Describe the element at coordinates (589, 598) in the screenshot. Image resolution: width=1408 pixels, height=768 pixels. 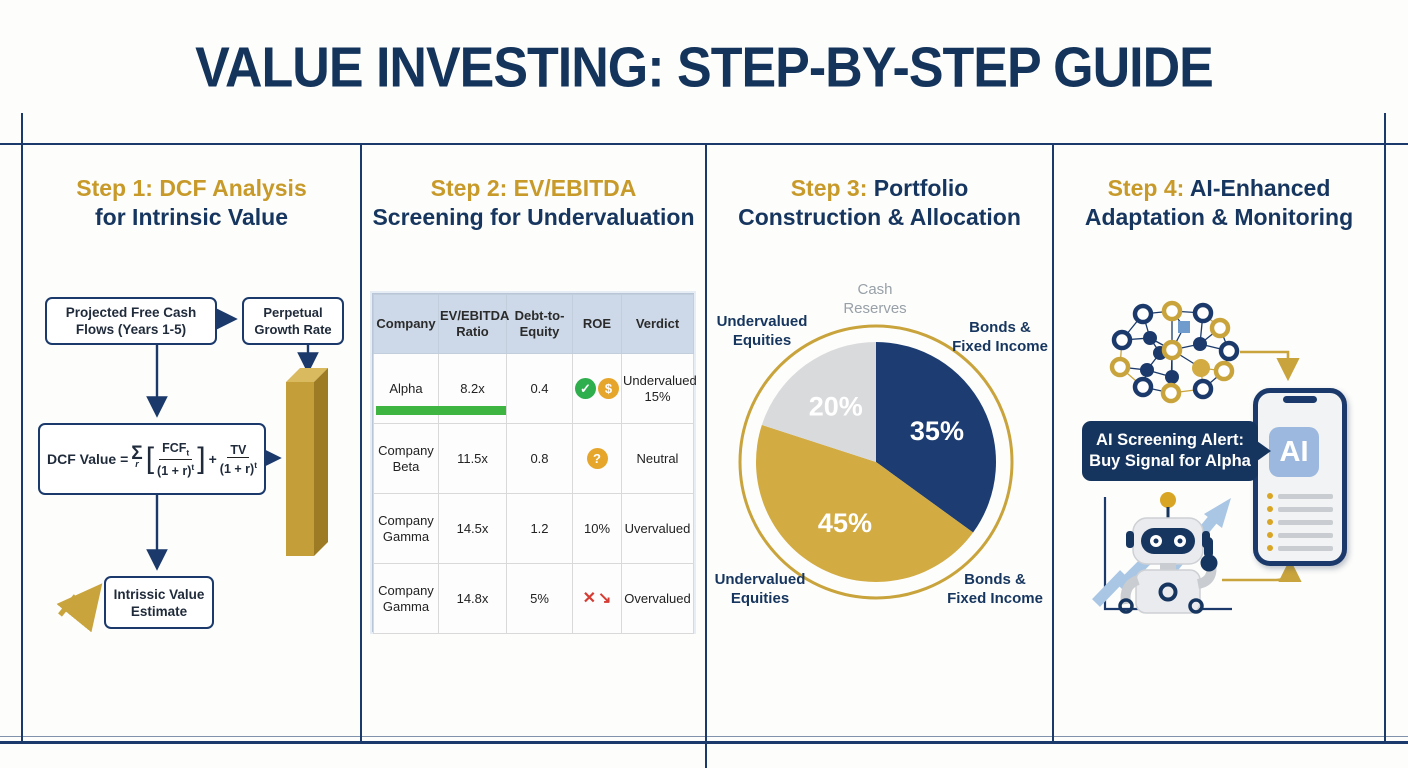
I see `cross-icon: ✕` at that location.